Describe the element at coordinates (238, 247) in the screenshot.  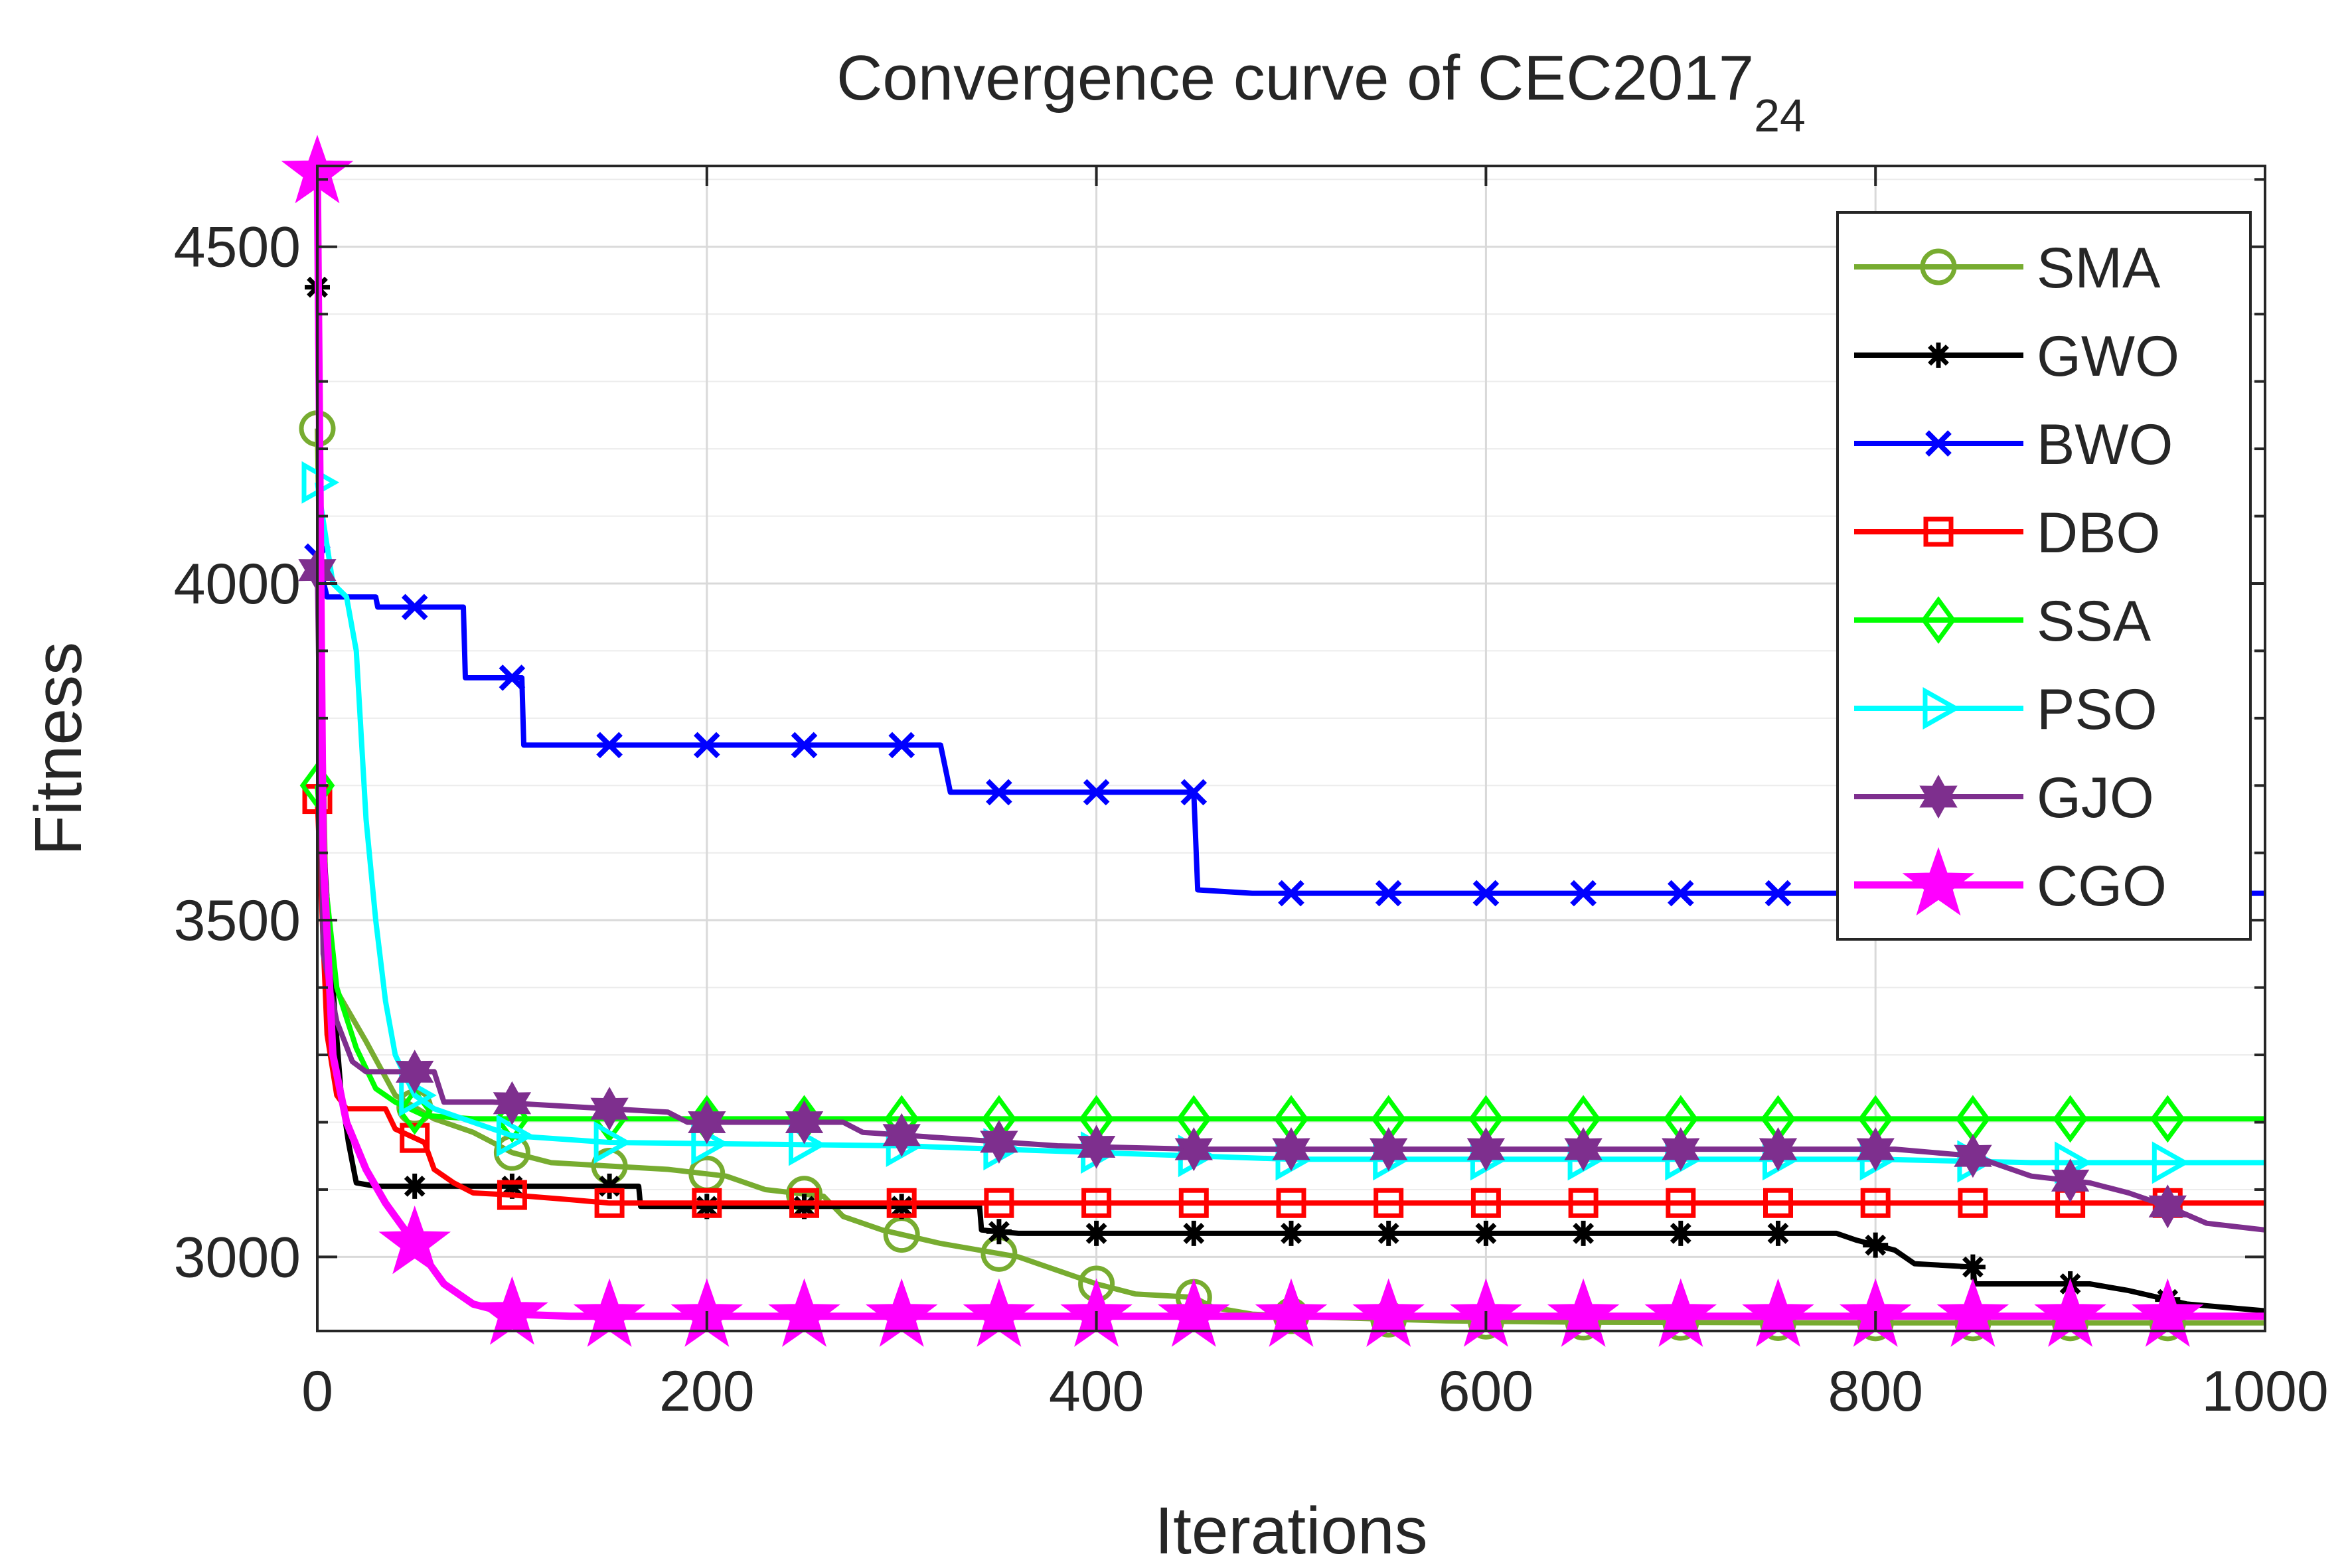
I see `y-tick-label: 4500` at that location.